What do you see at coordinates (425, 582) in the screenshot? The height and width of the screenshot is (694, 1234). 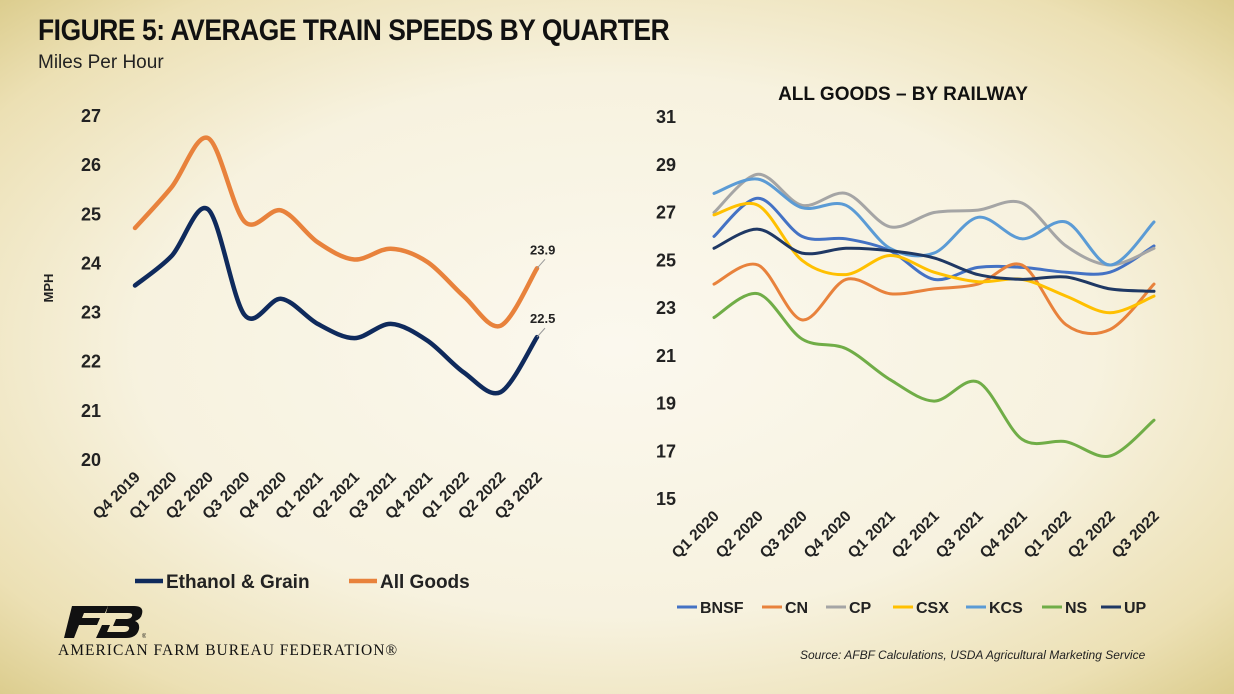 I see `left-legend-label: All Goods` at bounding box center [425, 582].